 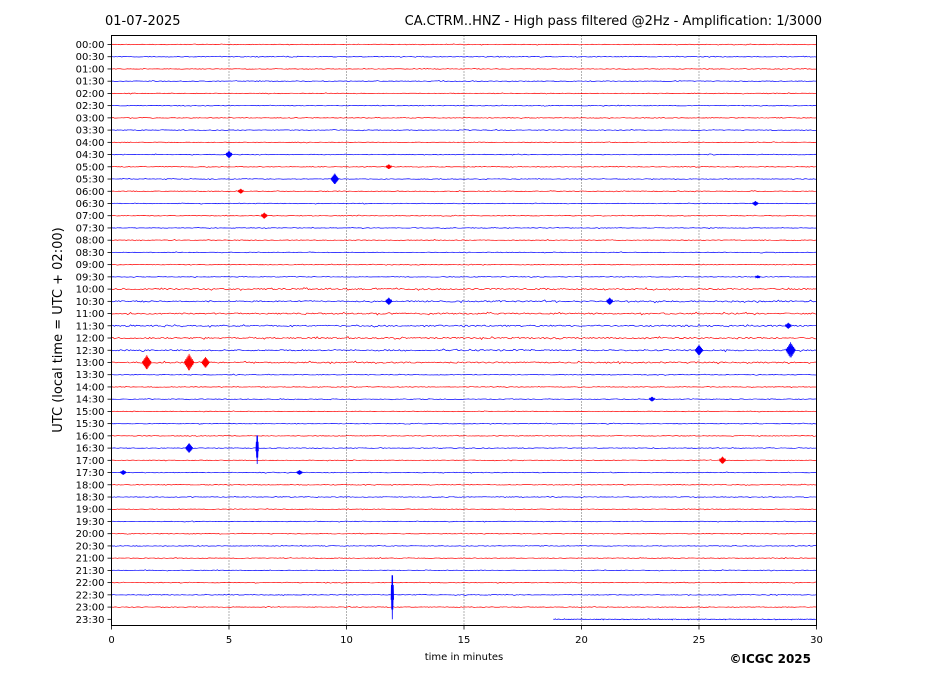 What do you see at coordinates (90, 45) in the screenshot?
I see `y-tick-label: 00:00` at bounding box center [90, 45].